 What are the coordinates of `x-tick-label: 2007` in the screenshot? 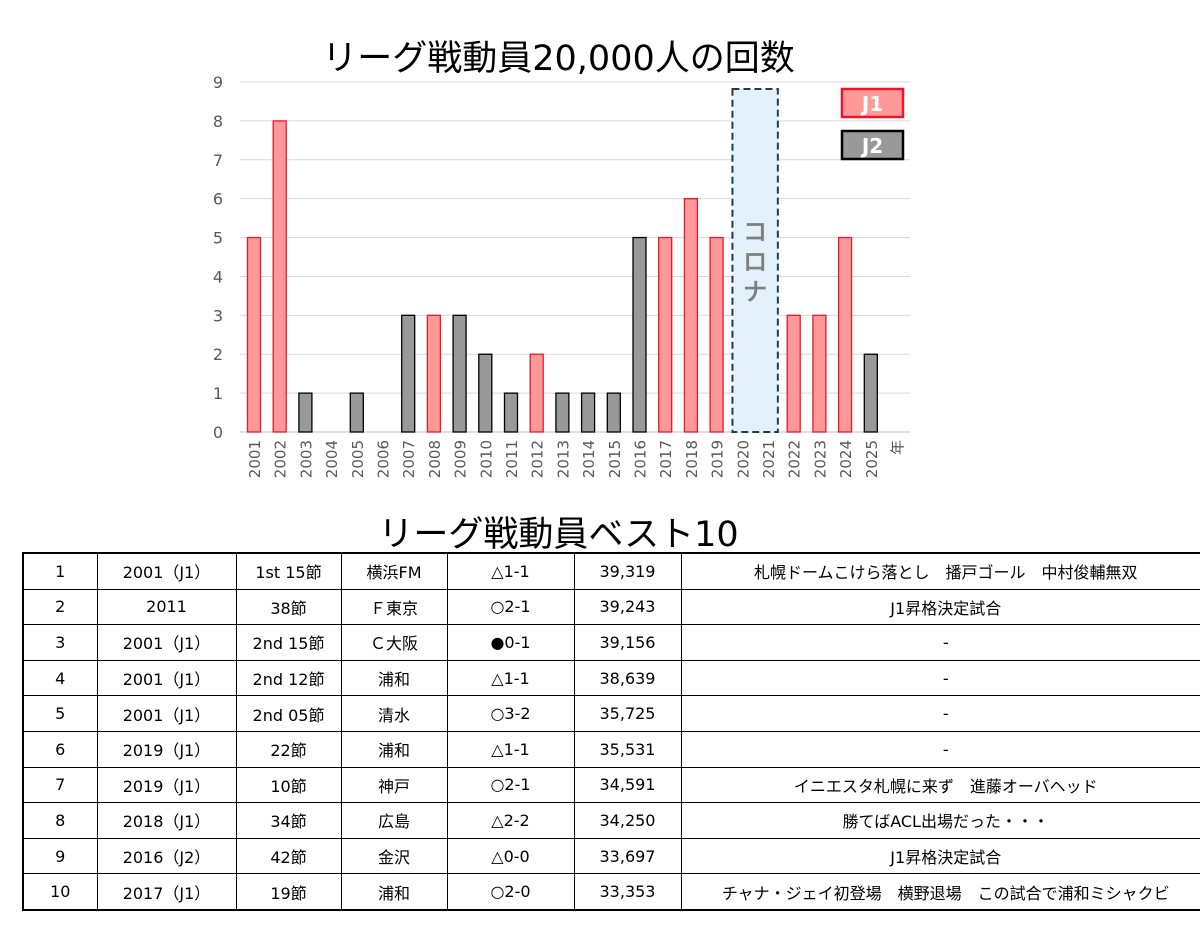 It's located at (409, 459).